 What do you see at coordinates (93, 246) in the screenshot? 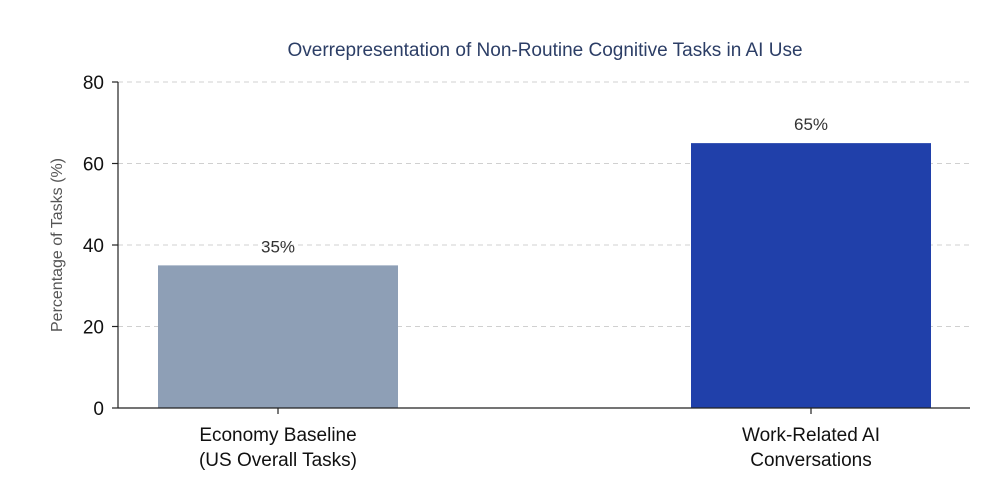
I see `y-tick-label: 40` at bounding box center [93, 246].